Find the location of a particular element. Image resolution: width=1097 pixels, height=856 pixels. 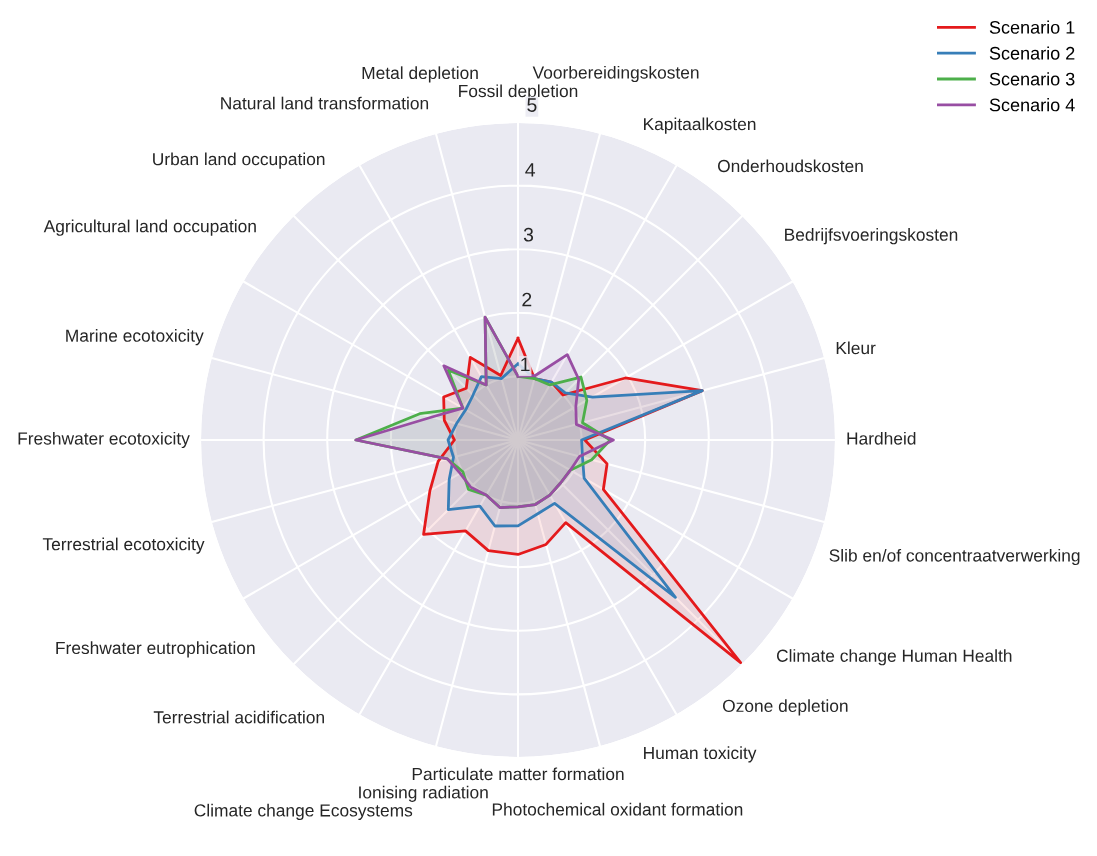

spoke-label: Freshwater ecotoxicity is located at coordinates (104, 440).